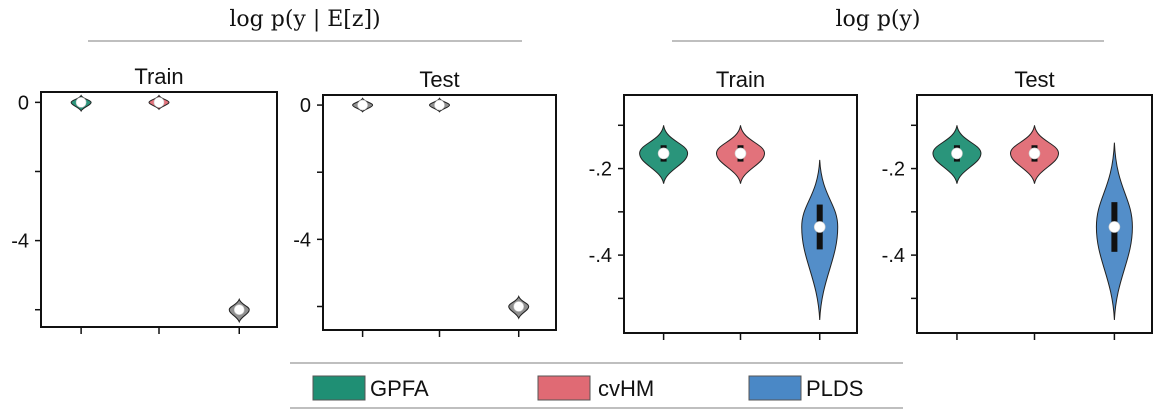 This screenshot has height=410, width=1162. Describe the element at coordinates (339, 388) in the screenshot. I see `legend-swatch-gpfa` at that location.